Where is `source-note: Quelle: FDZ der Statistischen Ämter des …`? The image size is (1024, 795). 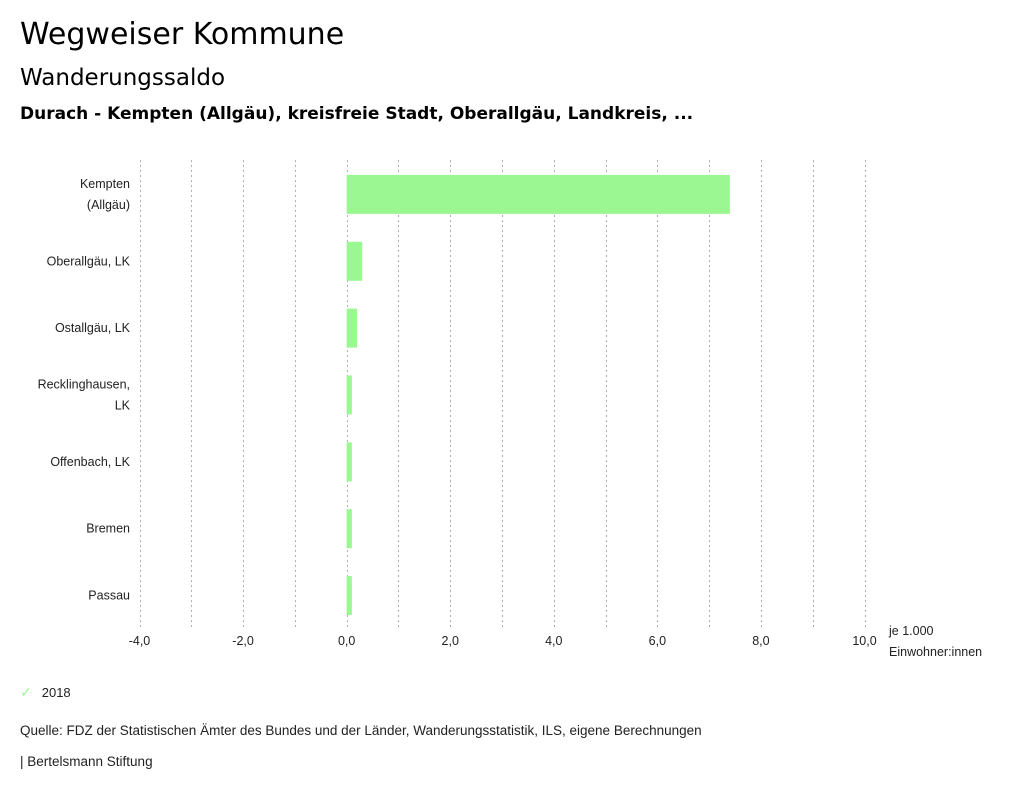 source-note: Quelle: FDZ der Statistischen Ämter des … is located at coordinates (361, 730).